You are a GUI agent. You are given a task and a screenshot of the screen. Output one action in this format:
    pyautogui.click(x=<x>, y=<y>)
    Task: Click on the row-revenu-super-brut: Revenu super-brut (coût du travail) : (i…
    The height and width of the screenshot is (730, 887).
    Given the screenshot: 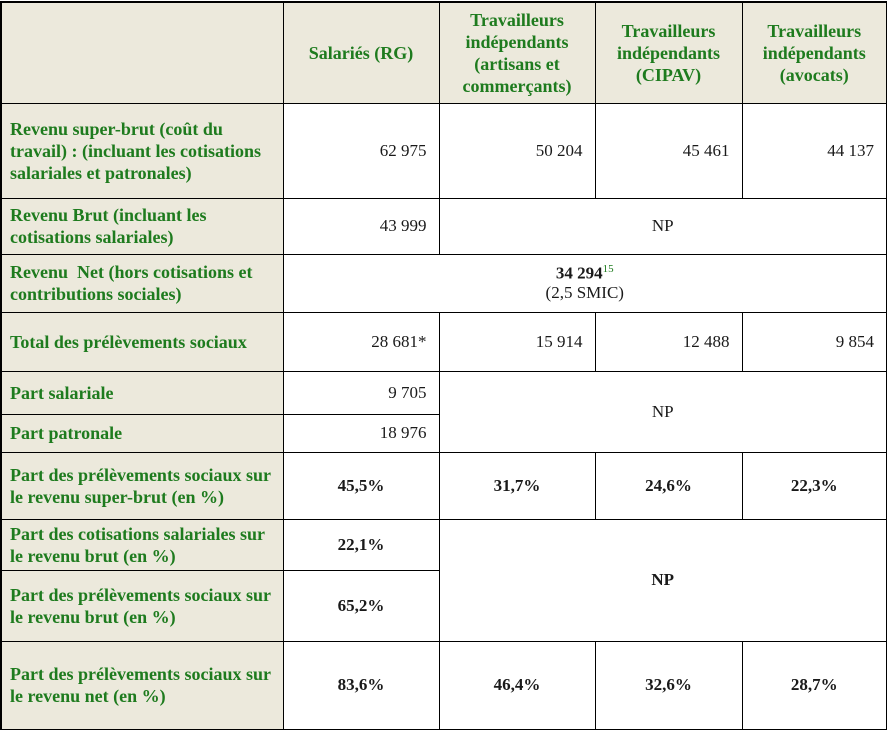 What is the action you would take?
    pyautogui.click(x=443, y=150)
    